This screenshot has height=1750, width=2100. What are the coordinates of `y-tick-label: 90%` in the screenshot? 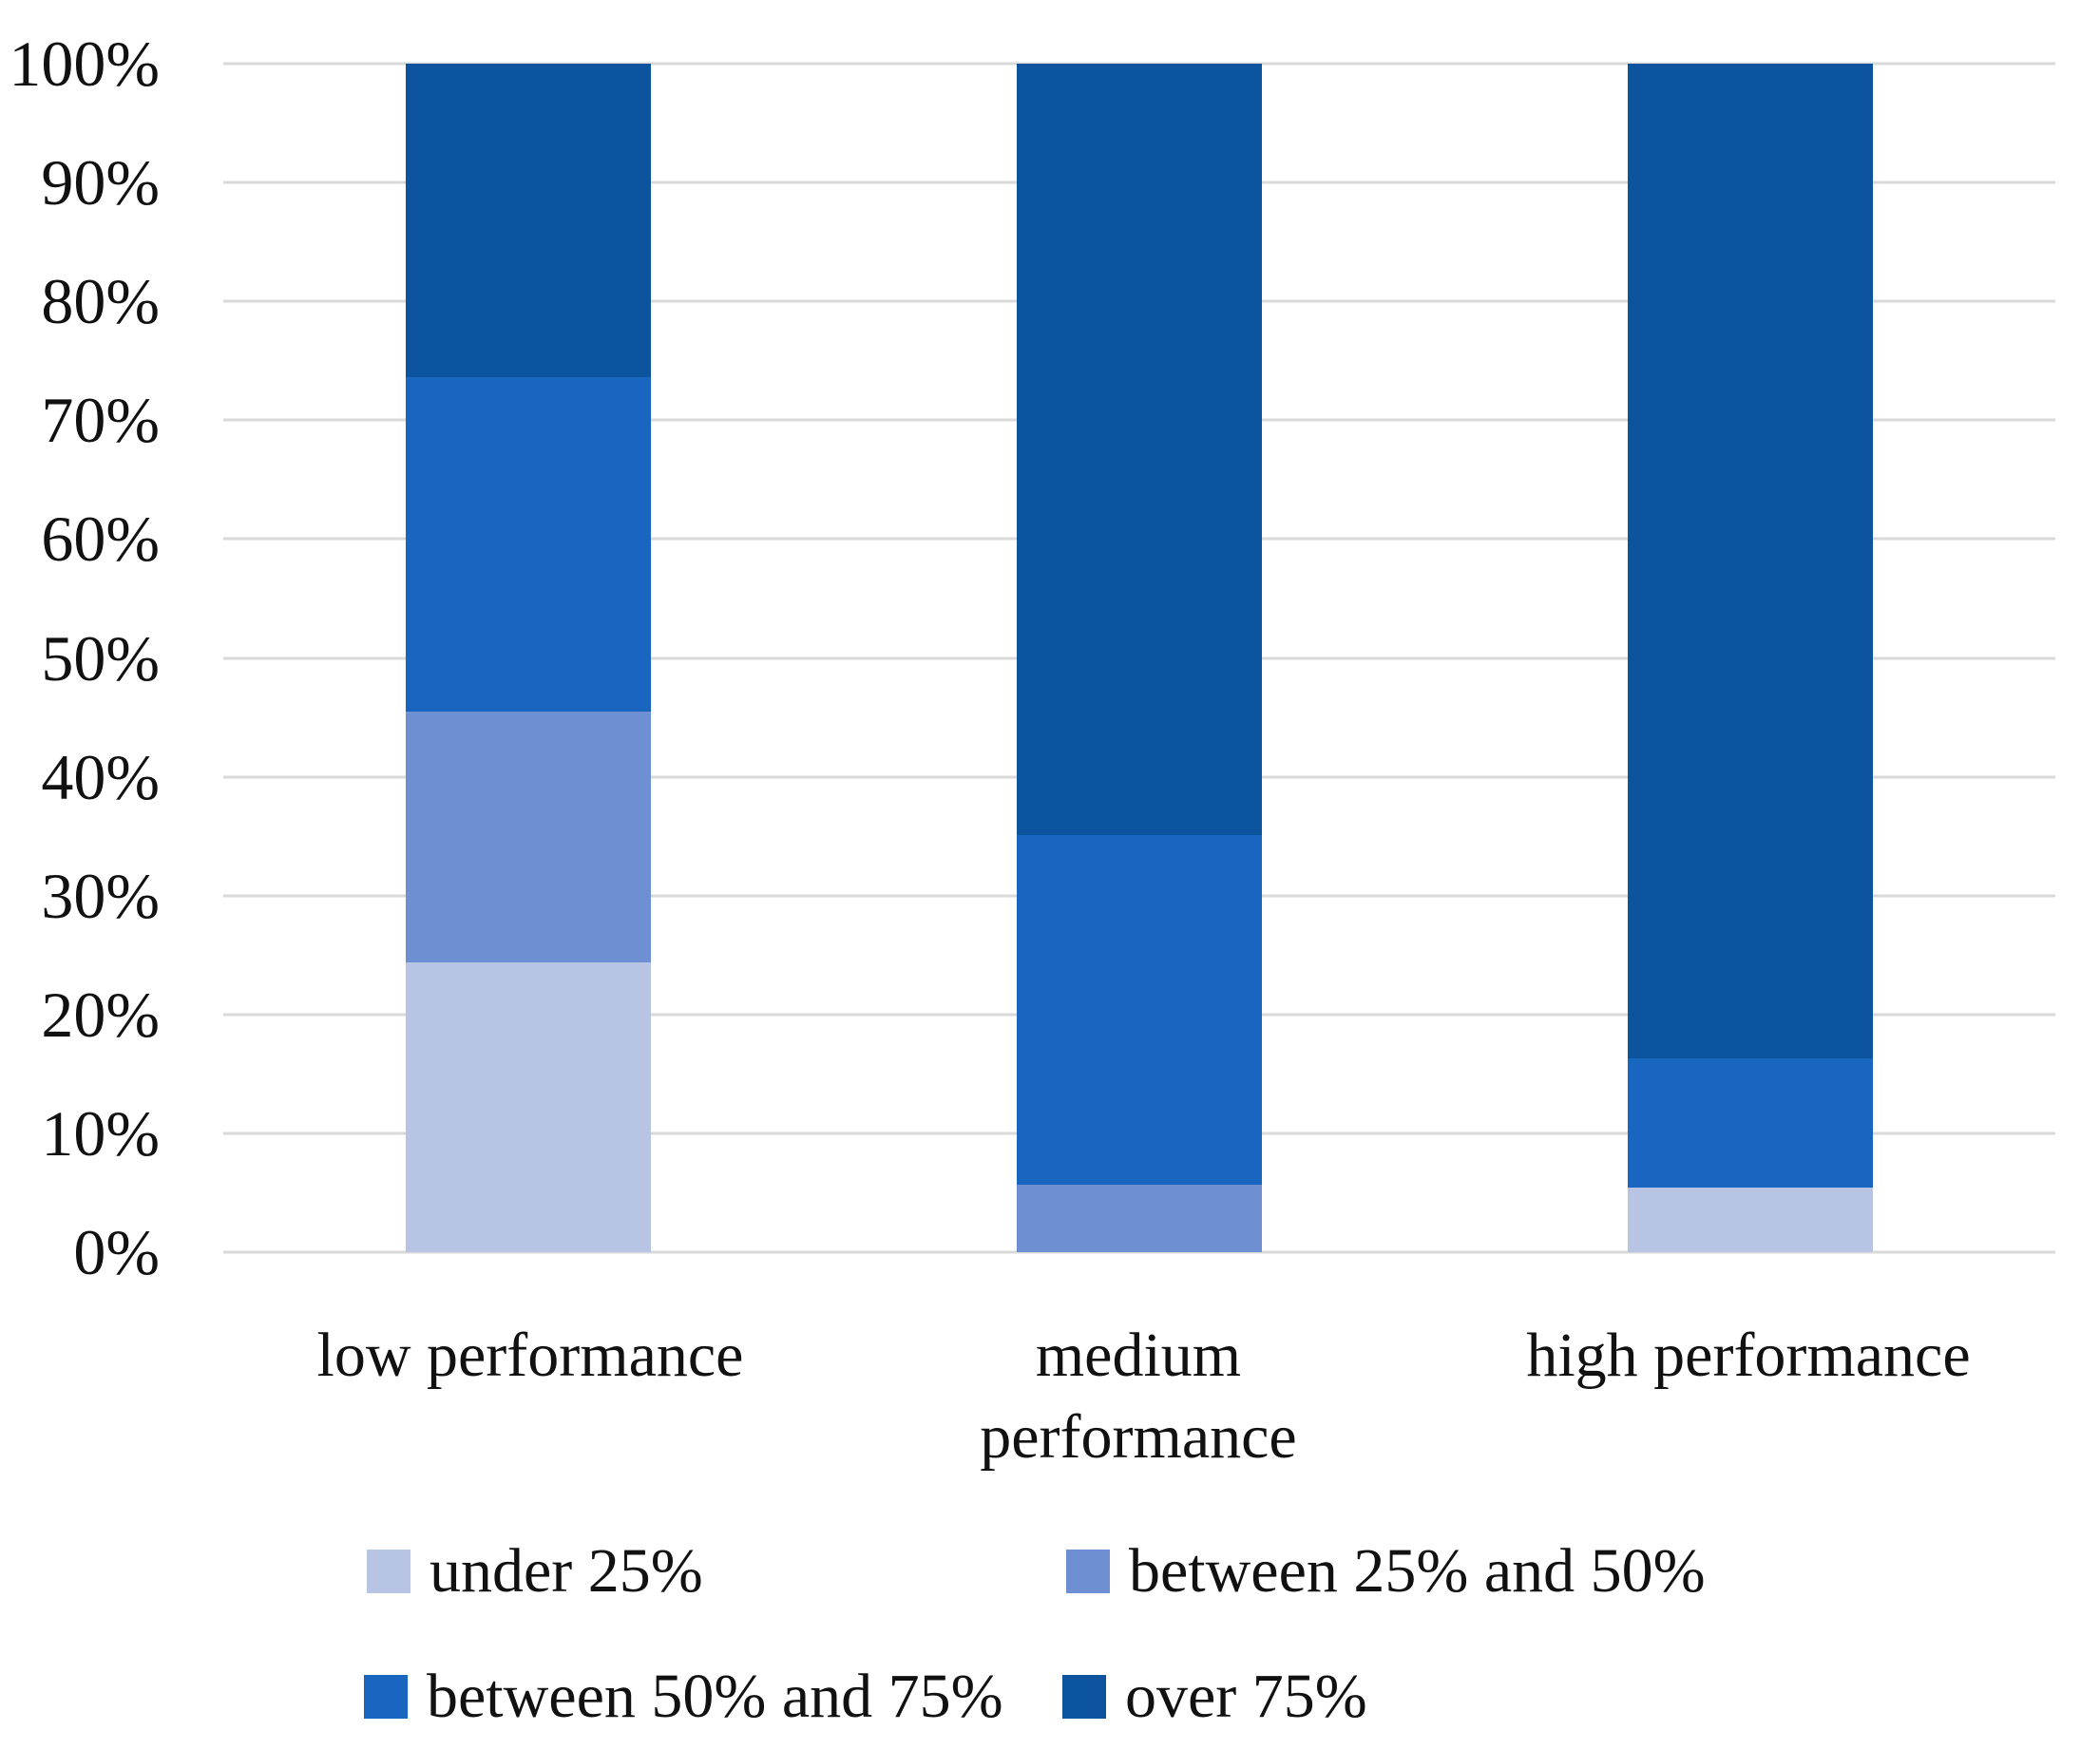 It's located at (100, 182).